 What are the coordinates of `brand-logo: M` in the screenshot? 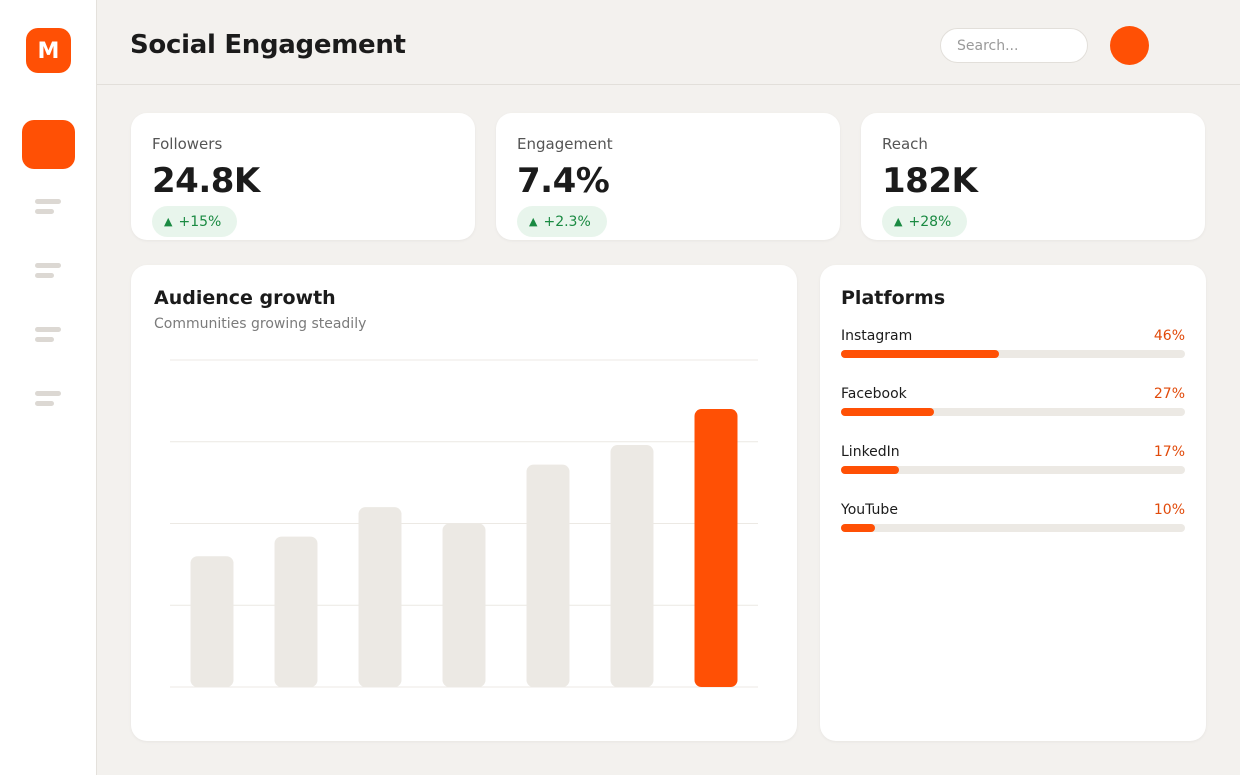 It's located at (48, 50).